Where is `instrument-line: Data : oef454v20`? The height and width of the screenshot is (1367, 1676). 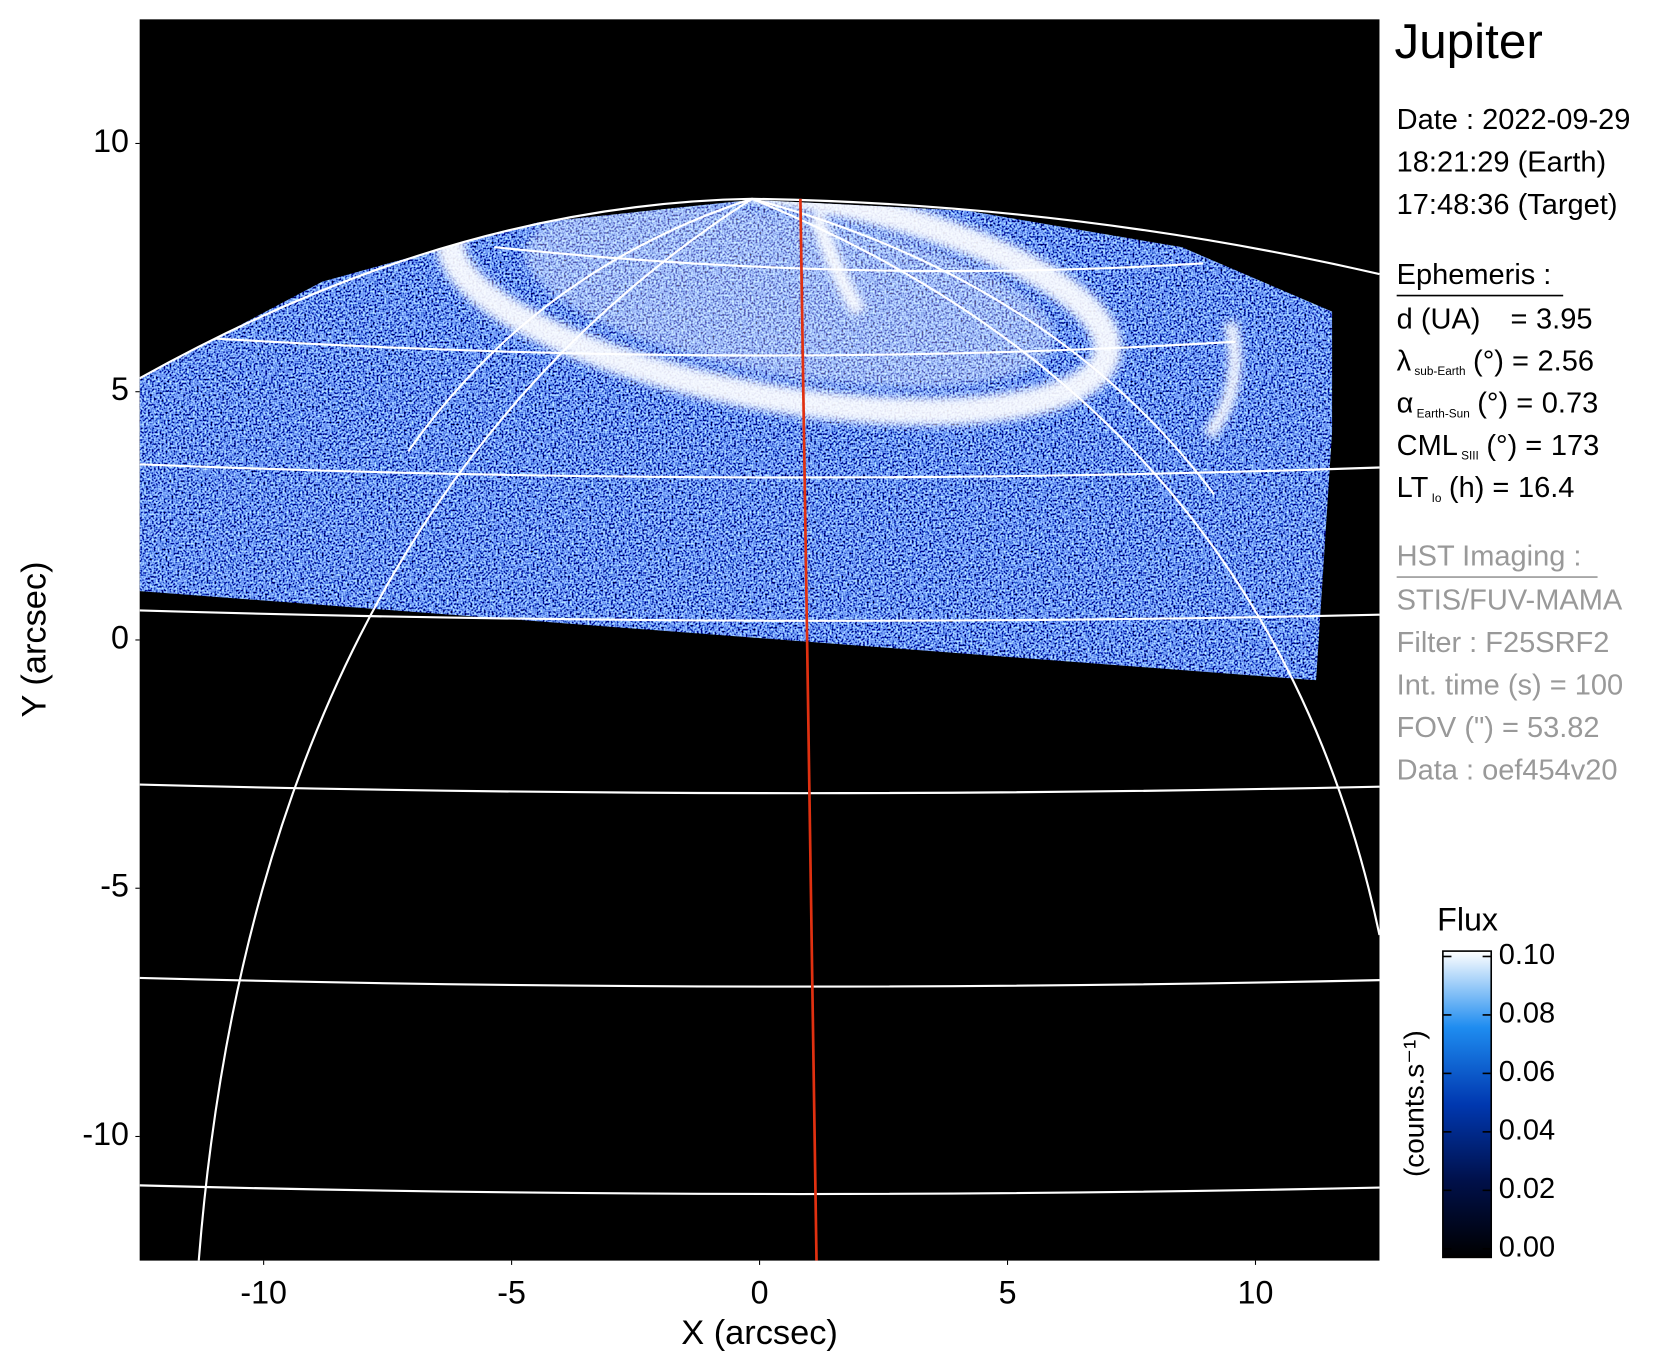 instrument-line: Data : oef454v20 is located at coordinates (1507, 770).